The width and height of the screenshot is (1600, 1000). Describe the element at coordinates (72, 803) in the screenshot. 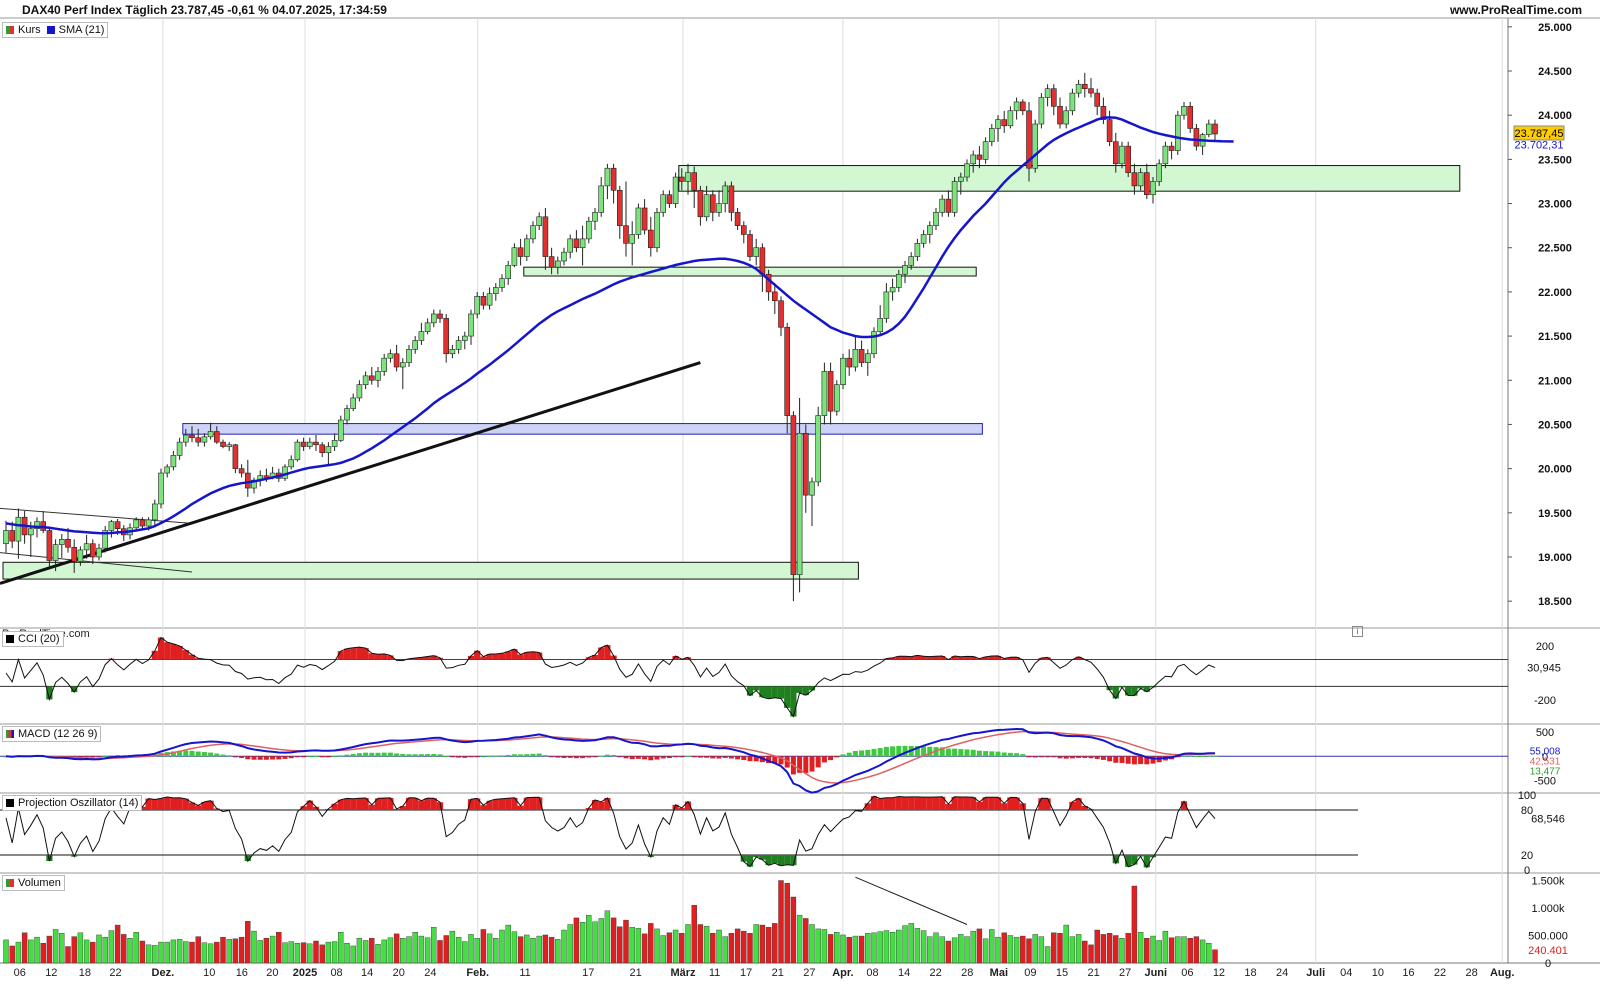

I see `projection-legend: Projection Oszillator (14)` at that location.